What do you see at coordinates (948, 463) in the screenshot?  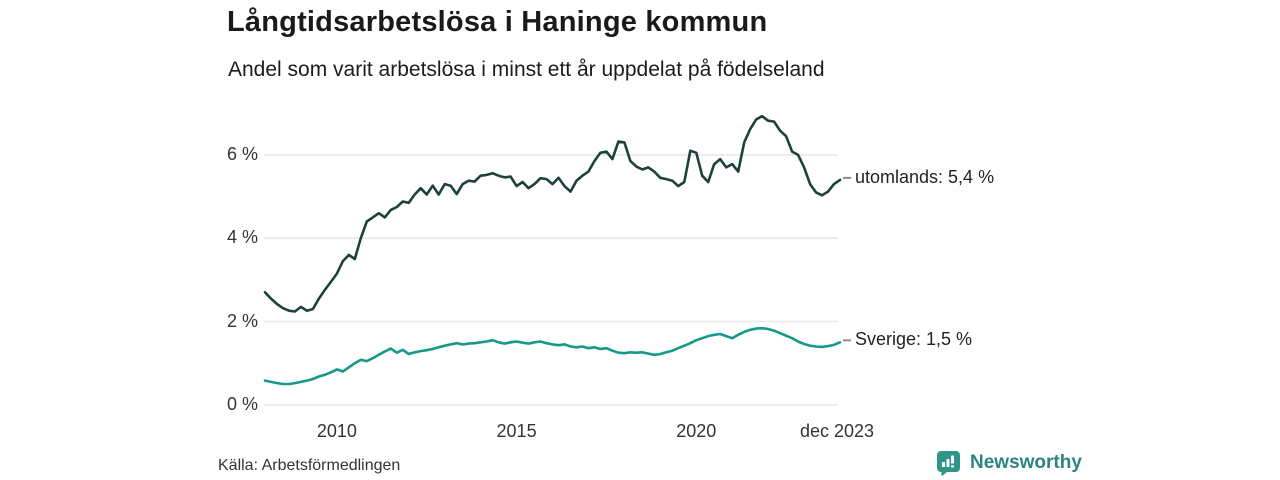 I see `newsworthy-bar-chart-bubble-icon` at bounding box center [948, 463].